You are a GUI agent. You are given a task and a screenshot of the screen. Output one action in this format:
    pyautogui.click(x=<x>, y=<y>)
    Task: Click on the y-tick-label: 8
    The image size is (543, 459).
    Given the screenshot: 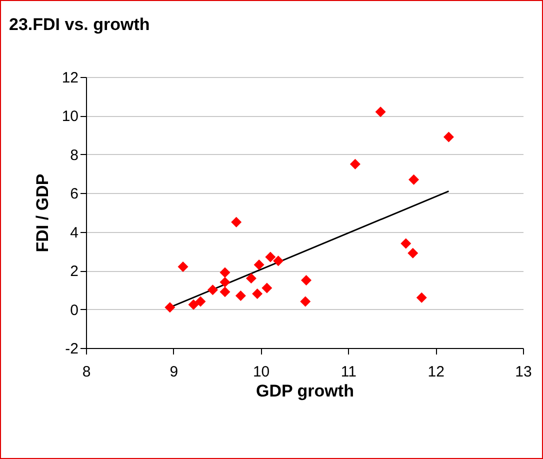 What is the action you would take?
    pyautogui.click(x=74, y=155)
    